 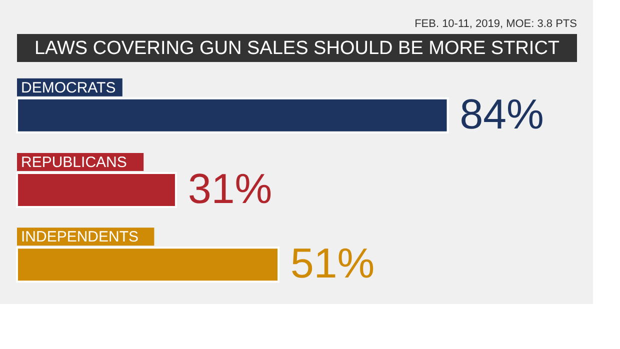 What do you see at coordinates (297, 48) in the screenshot?
I see `chart-title: LAWS COVERING GUN SALES SHOULD BE MORE STRICT` at bounding box center [297, 48].